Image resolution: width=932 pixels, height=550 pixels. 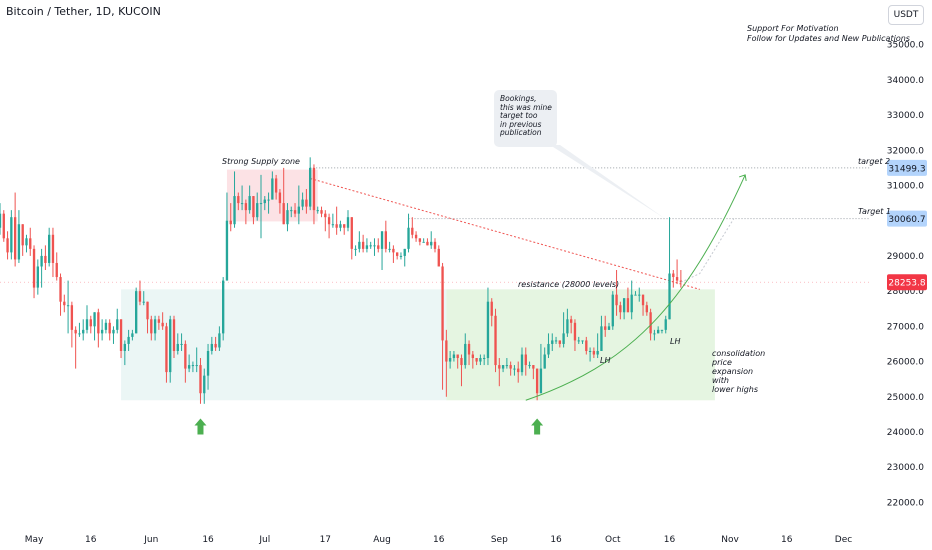 What do you see at coordinates (905, 398) in the screenshot?
I see `y-tick-label: 25000.0` at bounding box center [905, 398].